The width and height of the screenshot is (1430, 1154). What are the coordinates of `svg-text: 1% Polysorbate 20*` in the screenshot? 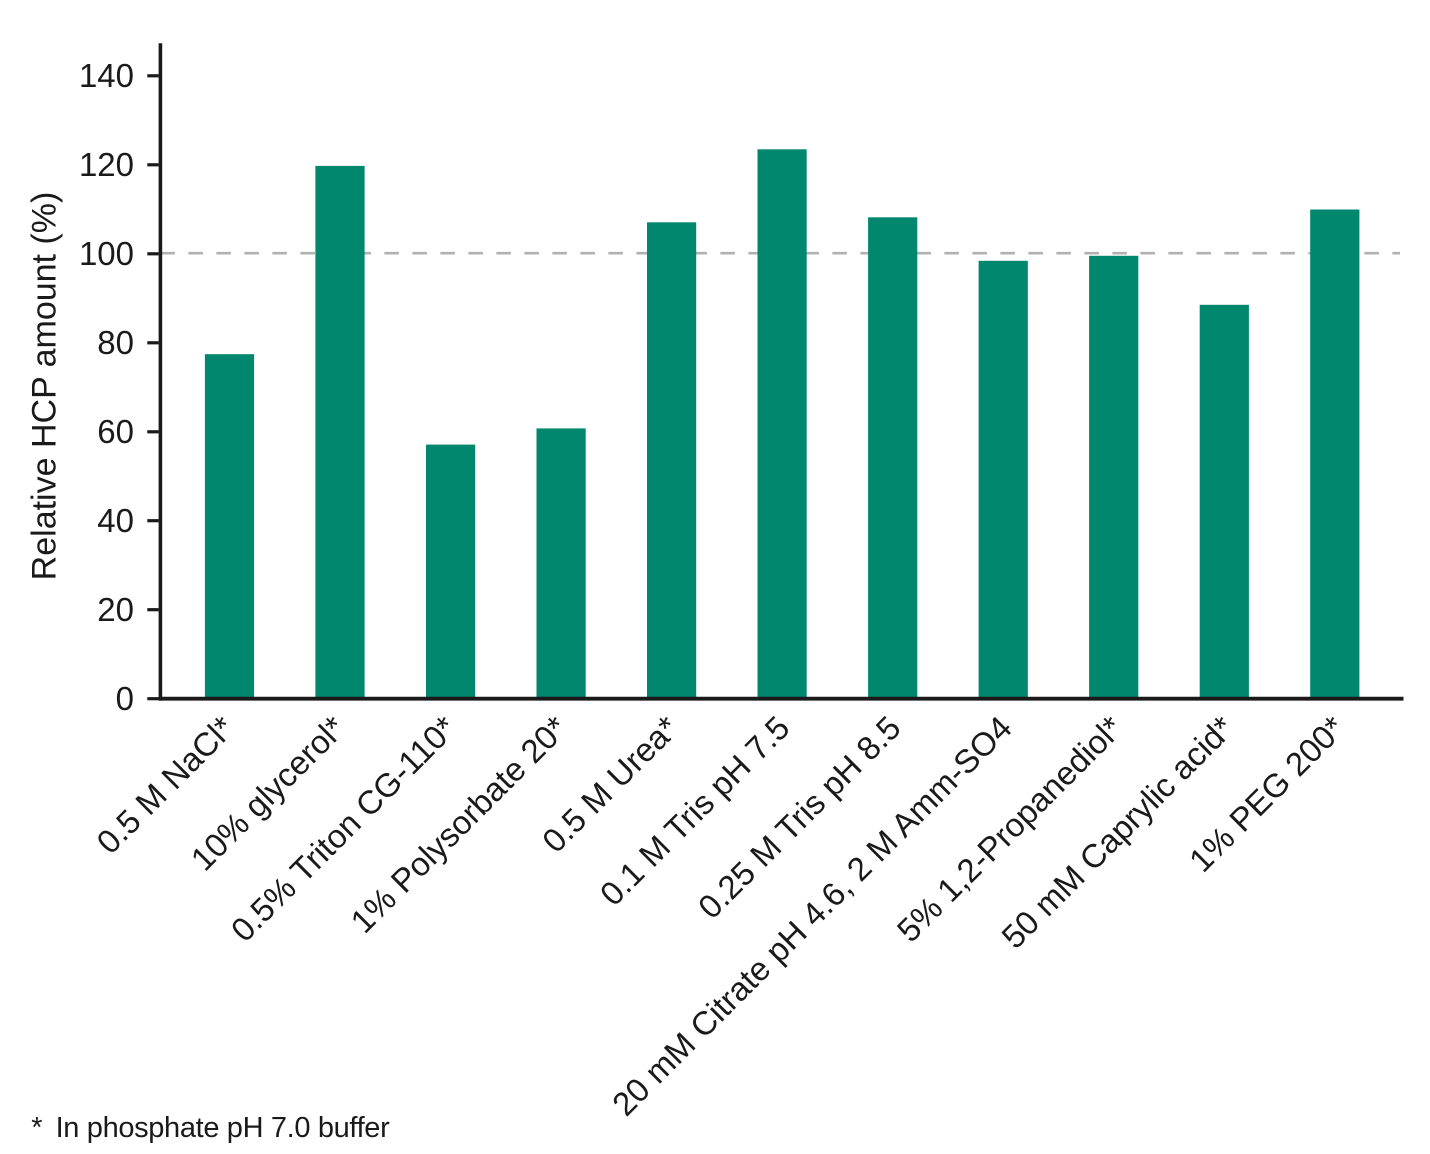 It's located at (458, 824).